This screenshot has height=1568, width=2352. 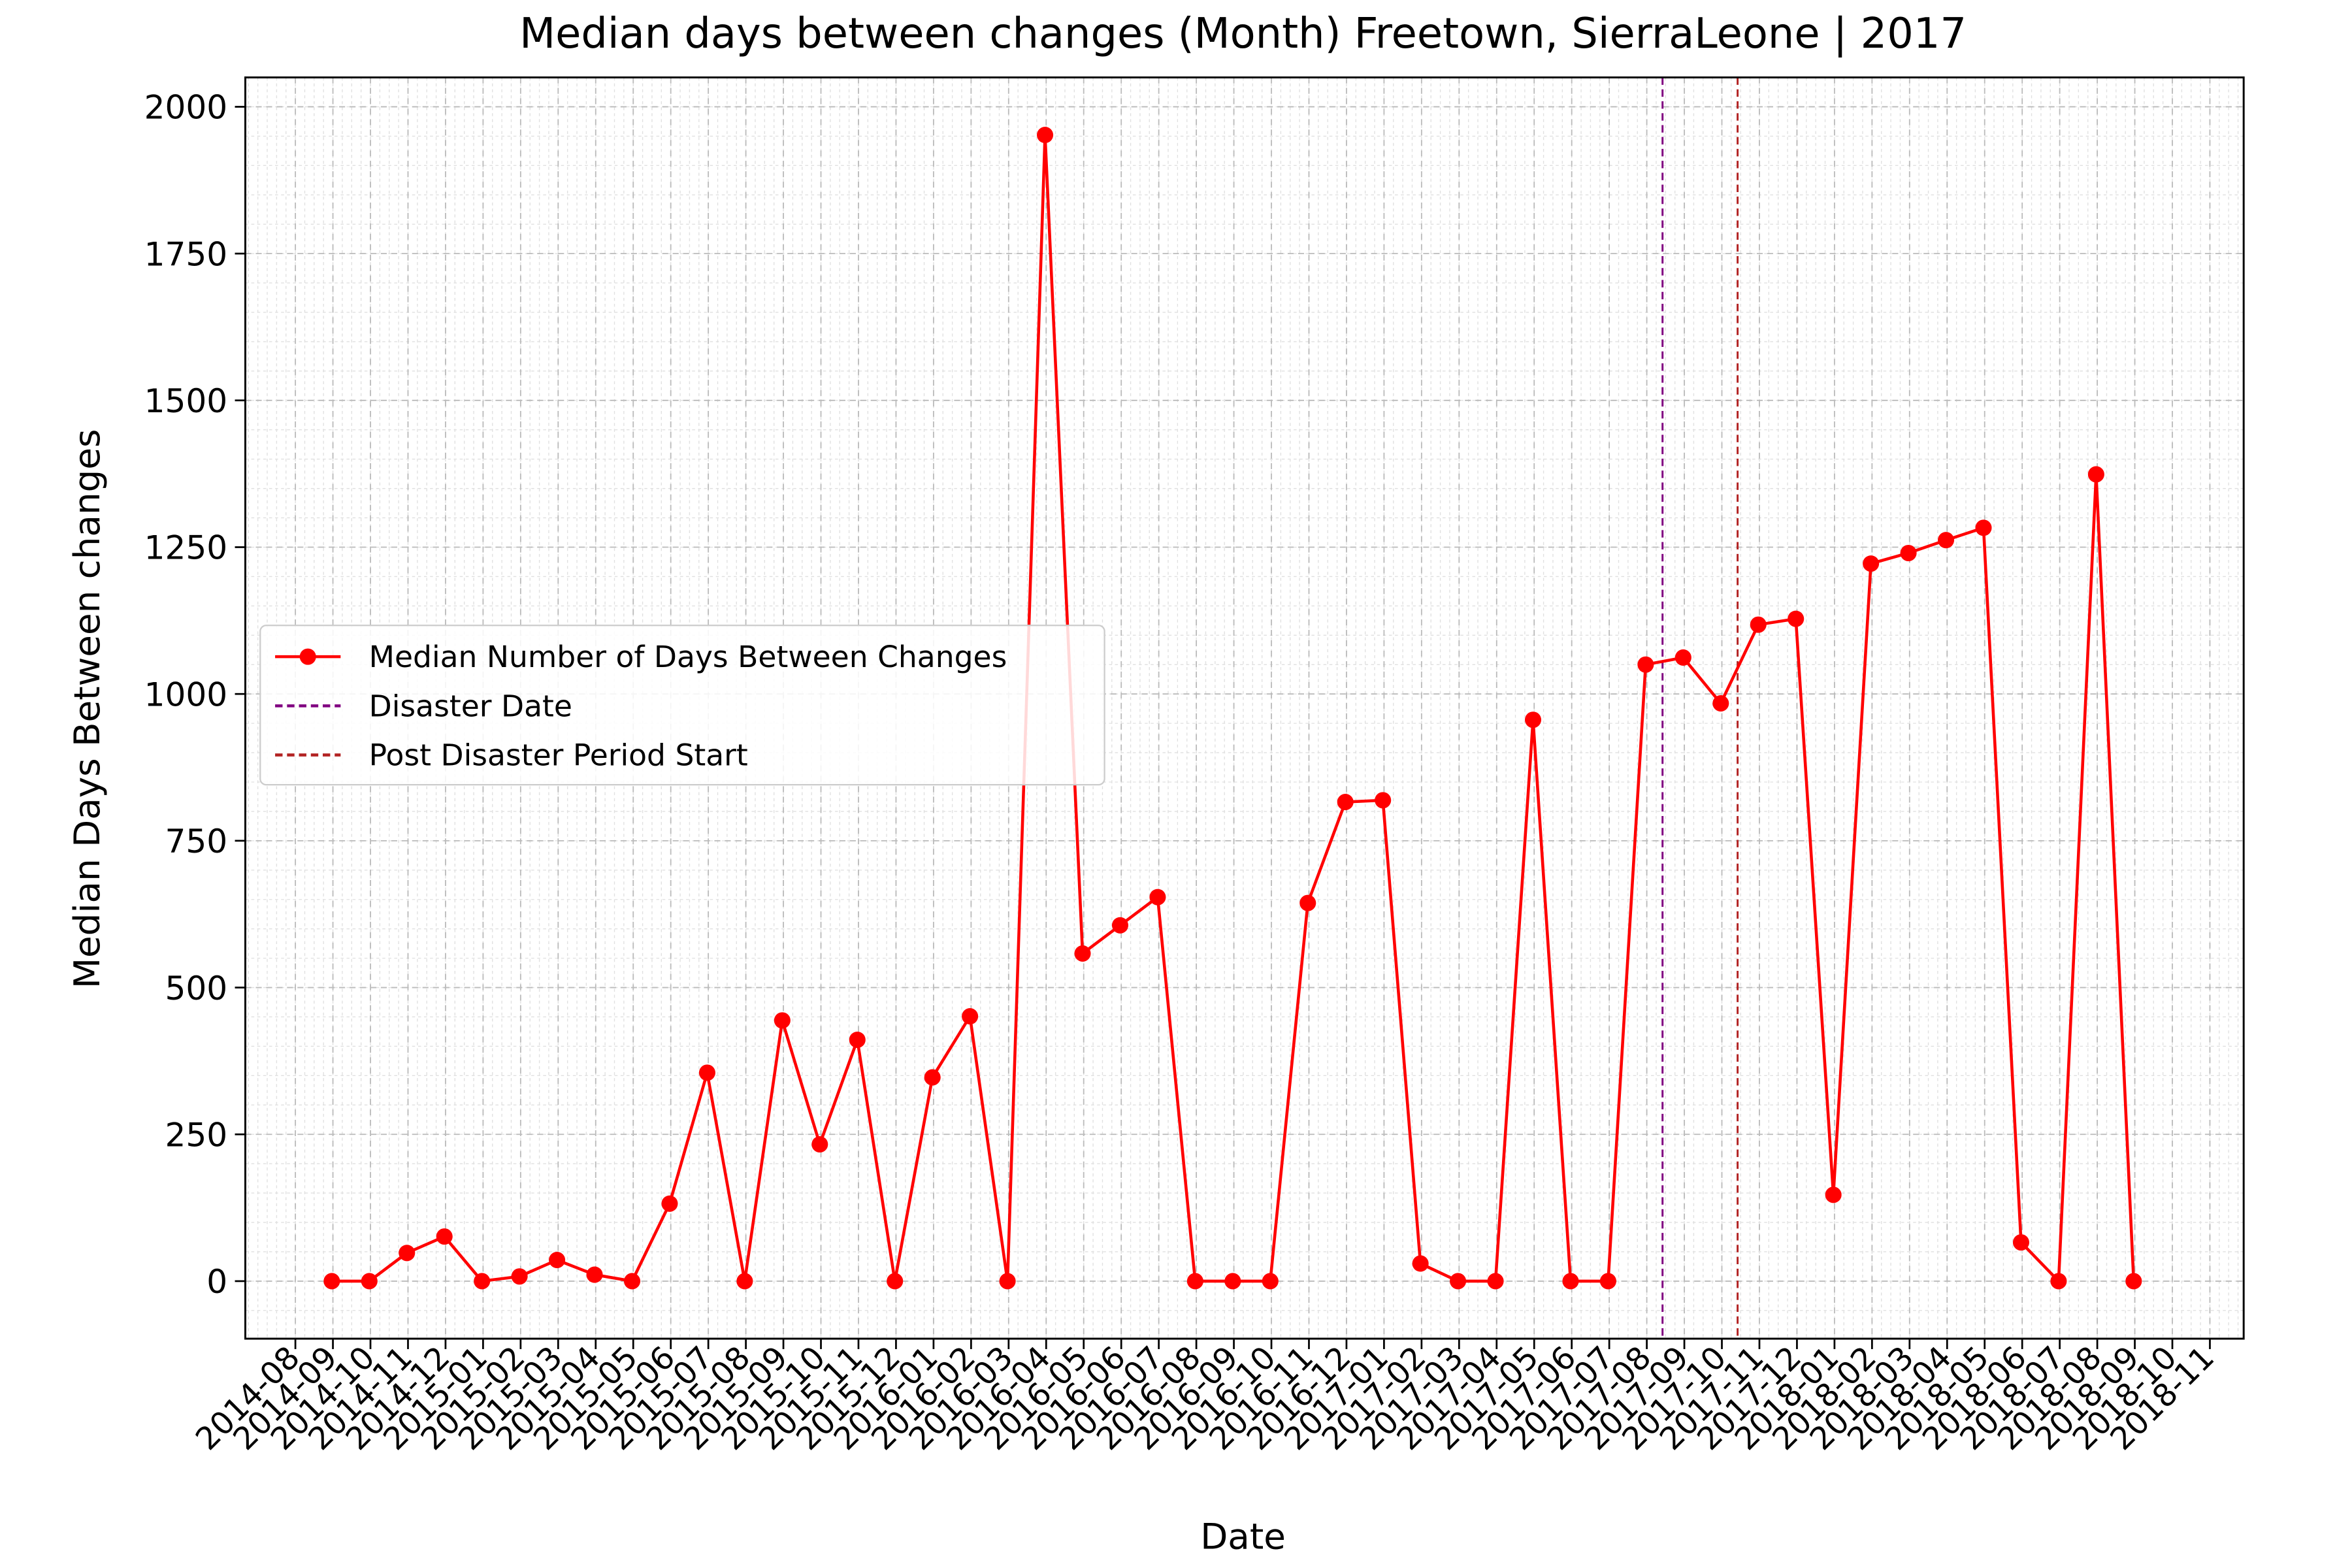 I want to click on y-tick-label: 1750, so click(x=186, y=254).